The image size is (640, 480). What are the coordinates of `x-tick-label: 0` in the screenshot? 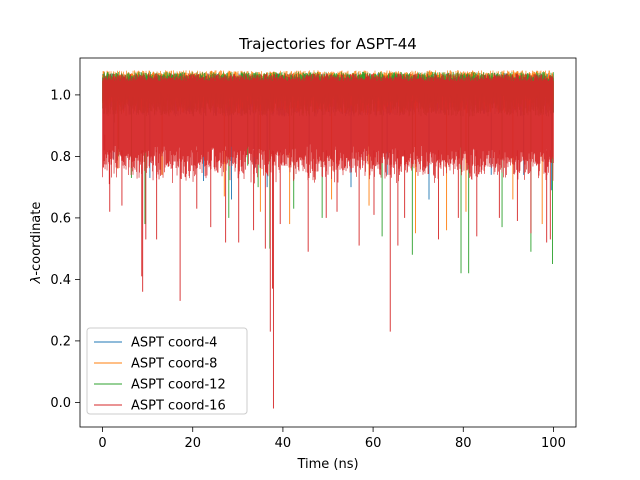 It's located at (102, 443).